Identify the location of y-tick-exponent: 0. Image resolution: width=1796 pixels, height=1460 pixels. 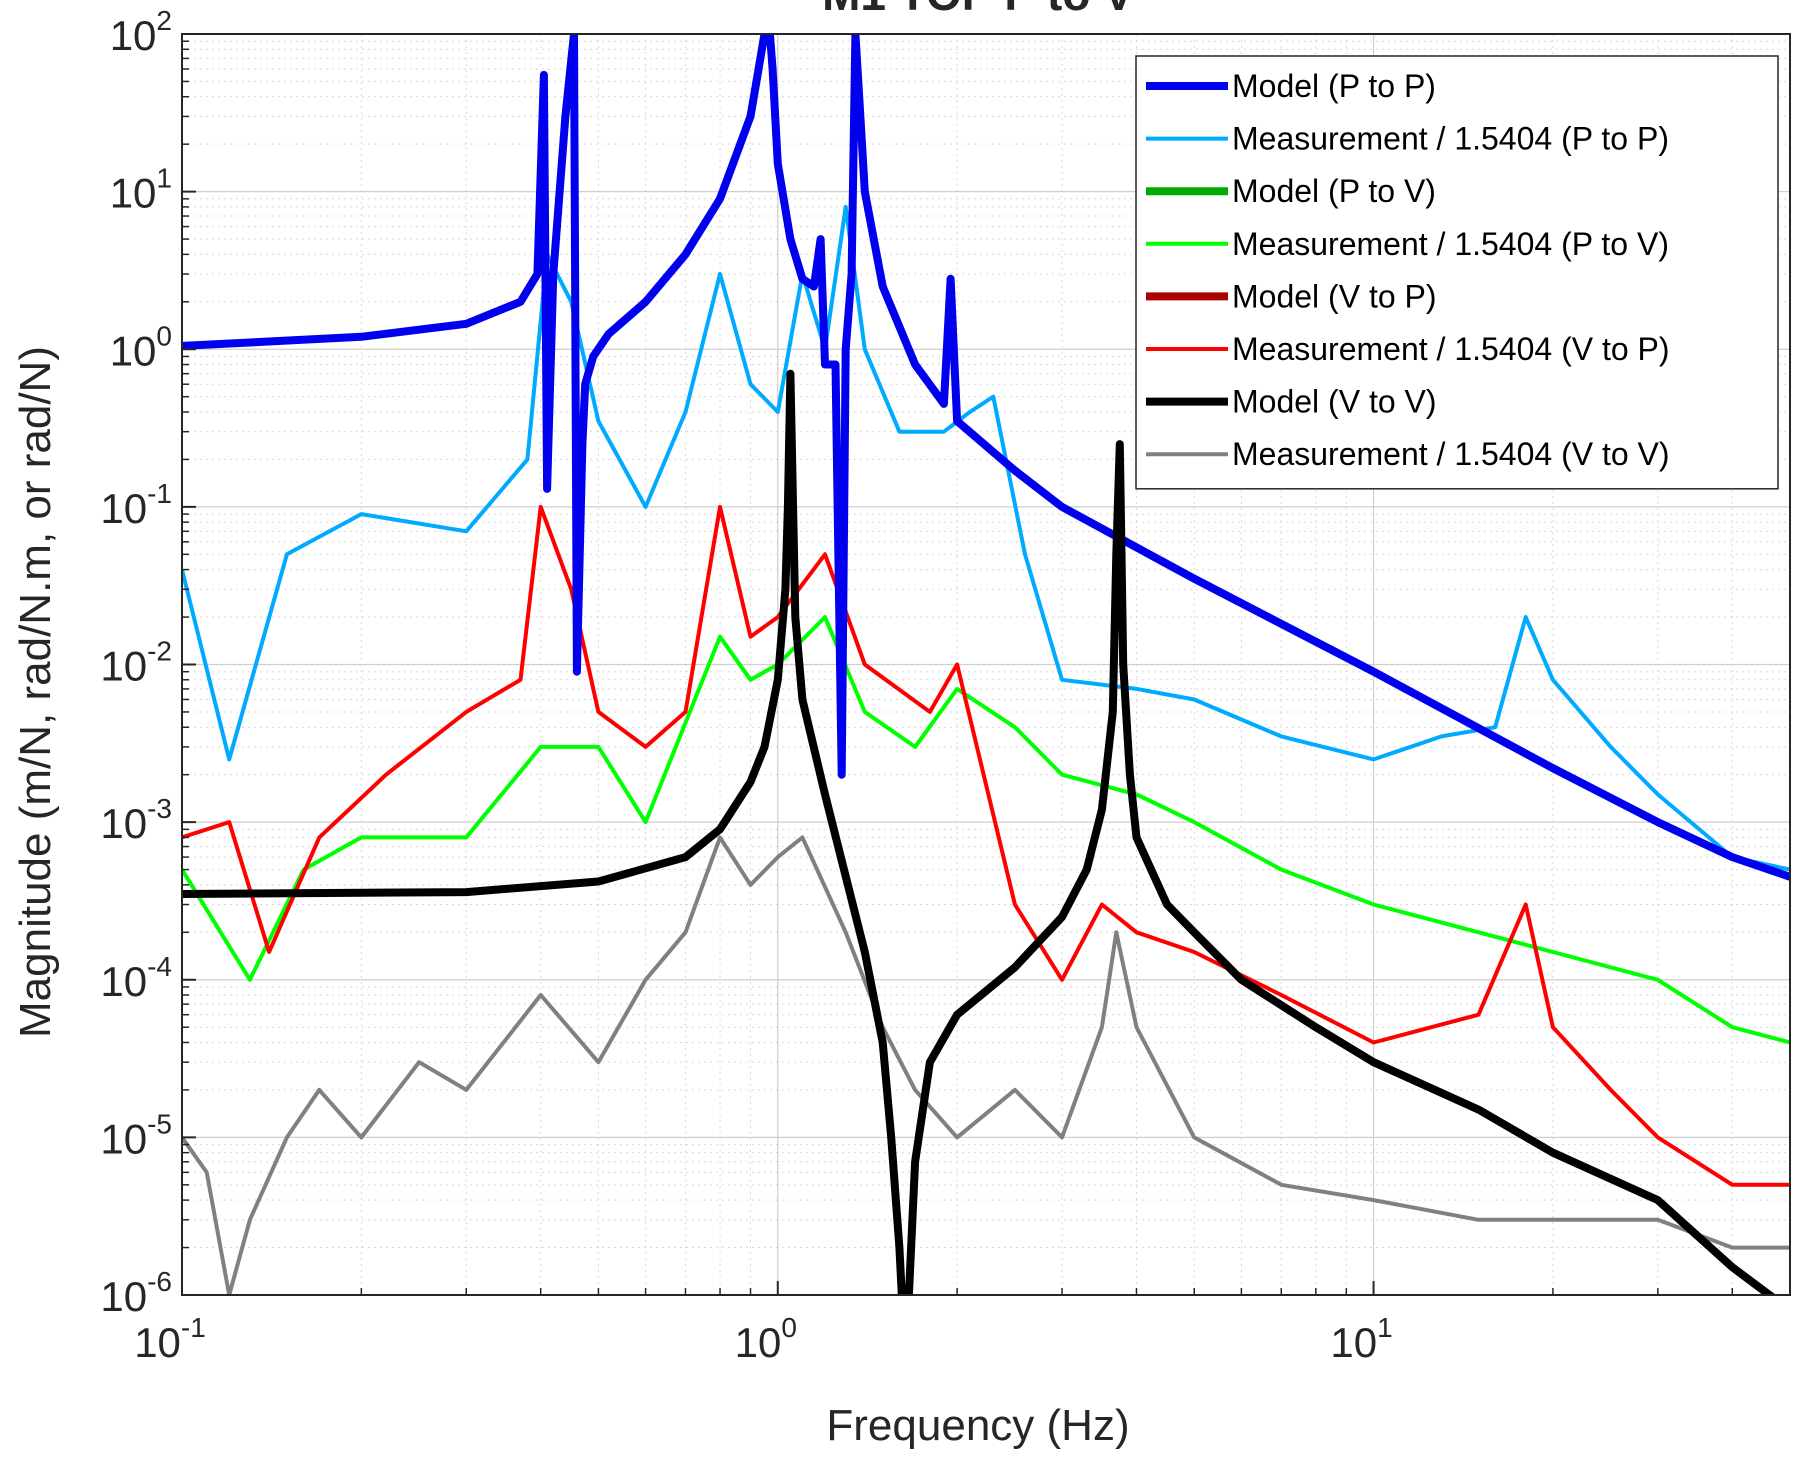
(164, 335).